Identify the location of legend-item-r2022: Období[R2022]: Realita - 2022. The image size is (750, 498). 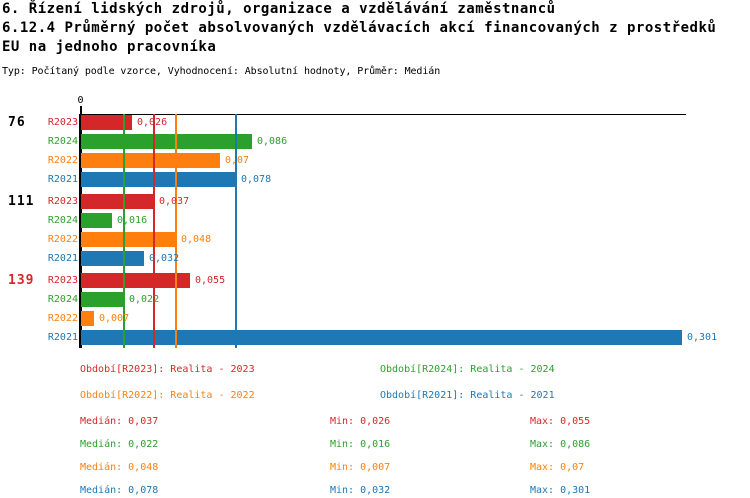
(167, 395).